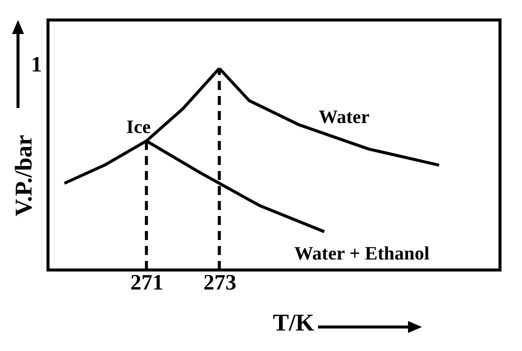  I want to click on series-label: Water + Ethanol, so click(362, 254).